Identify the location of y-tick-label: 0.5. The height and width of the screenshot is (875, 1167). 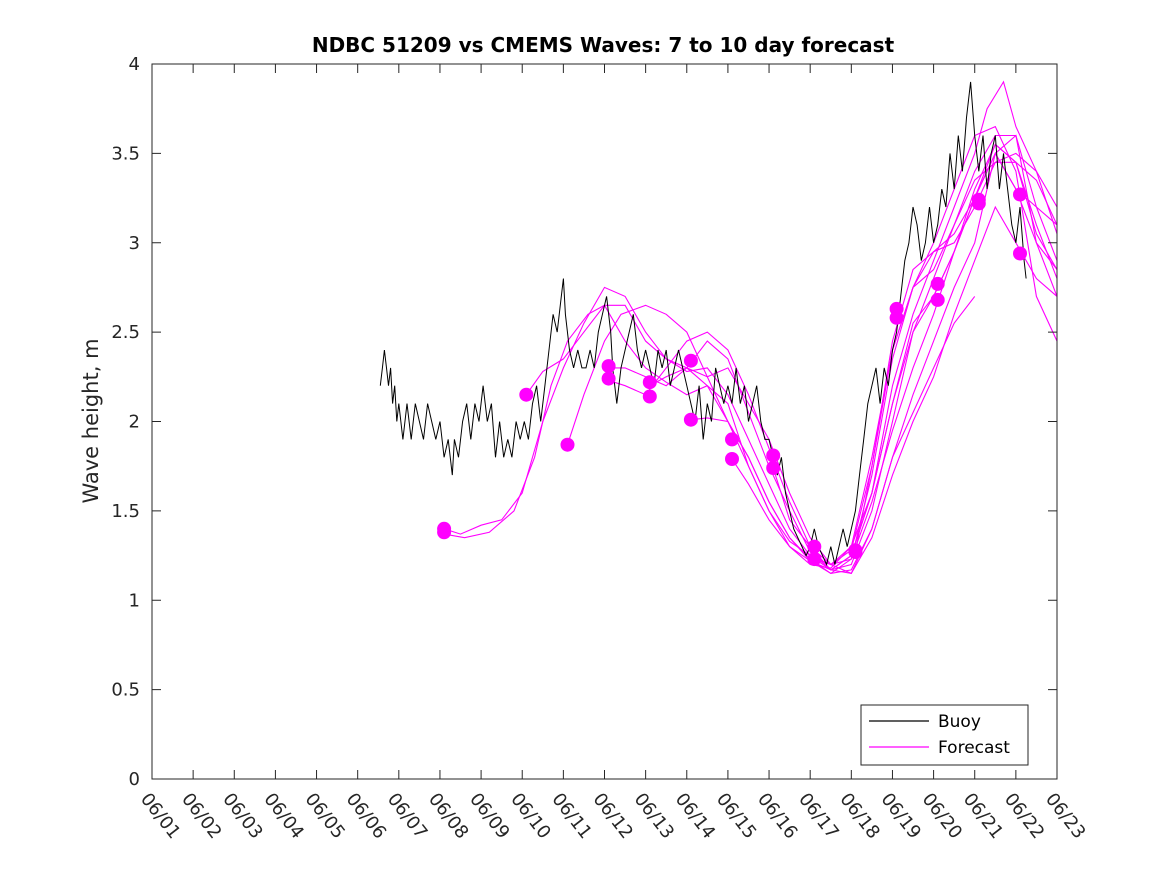
(125, 690).